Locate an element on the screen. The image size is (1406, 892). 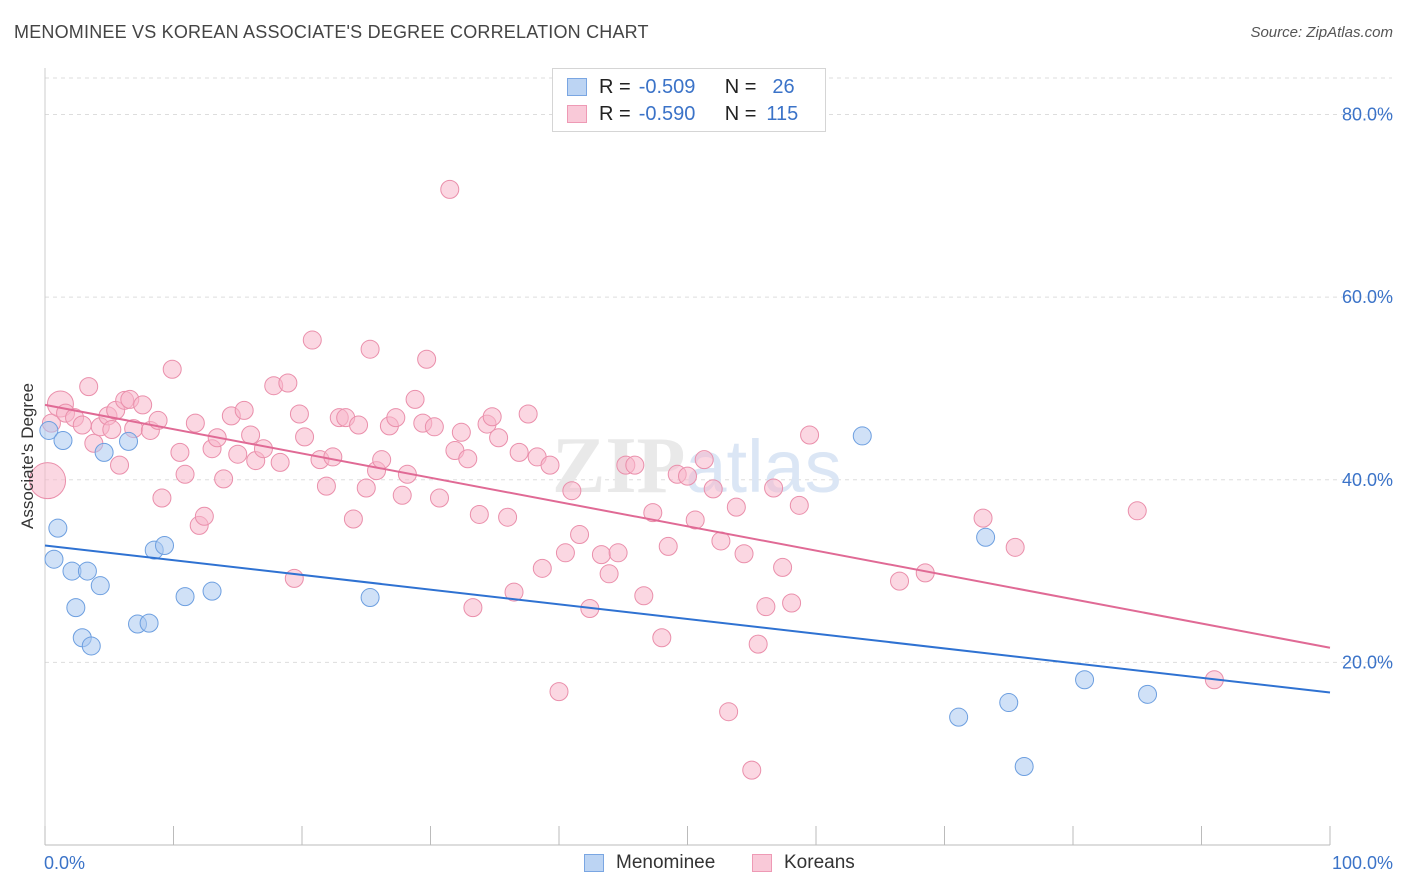
series-legend: Menominee Koreans is located at coordinates (703, 864).